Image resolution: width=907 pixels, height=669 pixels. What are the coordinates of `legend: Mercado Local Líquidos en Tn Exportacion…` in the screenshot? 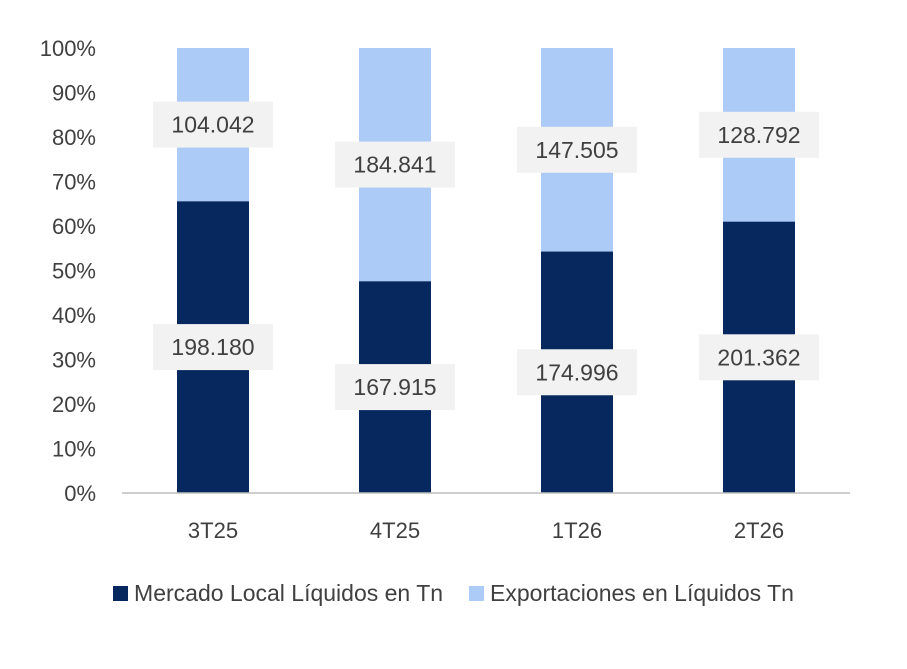 It's located at (453, 593).